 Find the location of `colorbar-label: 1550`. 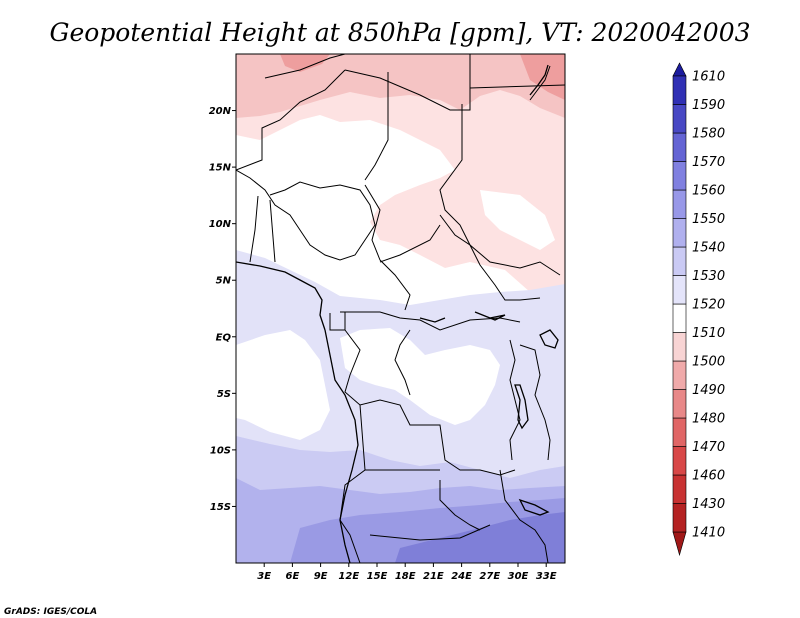

colorbar-label: 1550 is located at coordinates (708, 219).